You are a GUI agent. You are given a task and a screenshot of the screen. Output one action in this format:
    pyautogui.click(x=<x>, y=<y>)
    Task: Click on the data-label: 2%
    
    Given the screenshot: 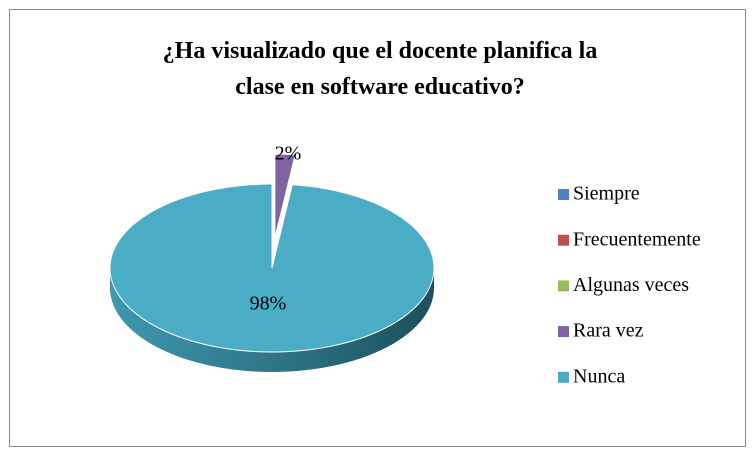 What is the action you would take?
    pyautogui.click(x=288, y=154)
    